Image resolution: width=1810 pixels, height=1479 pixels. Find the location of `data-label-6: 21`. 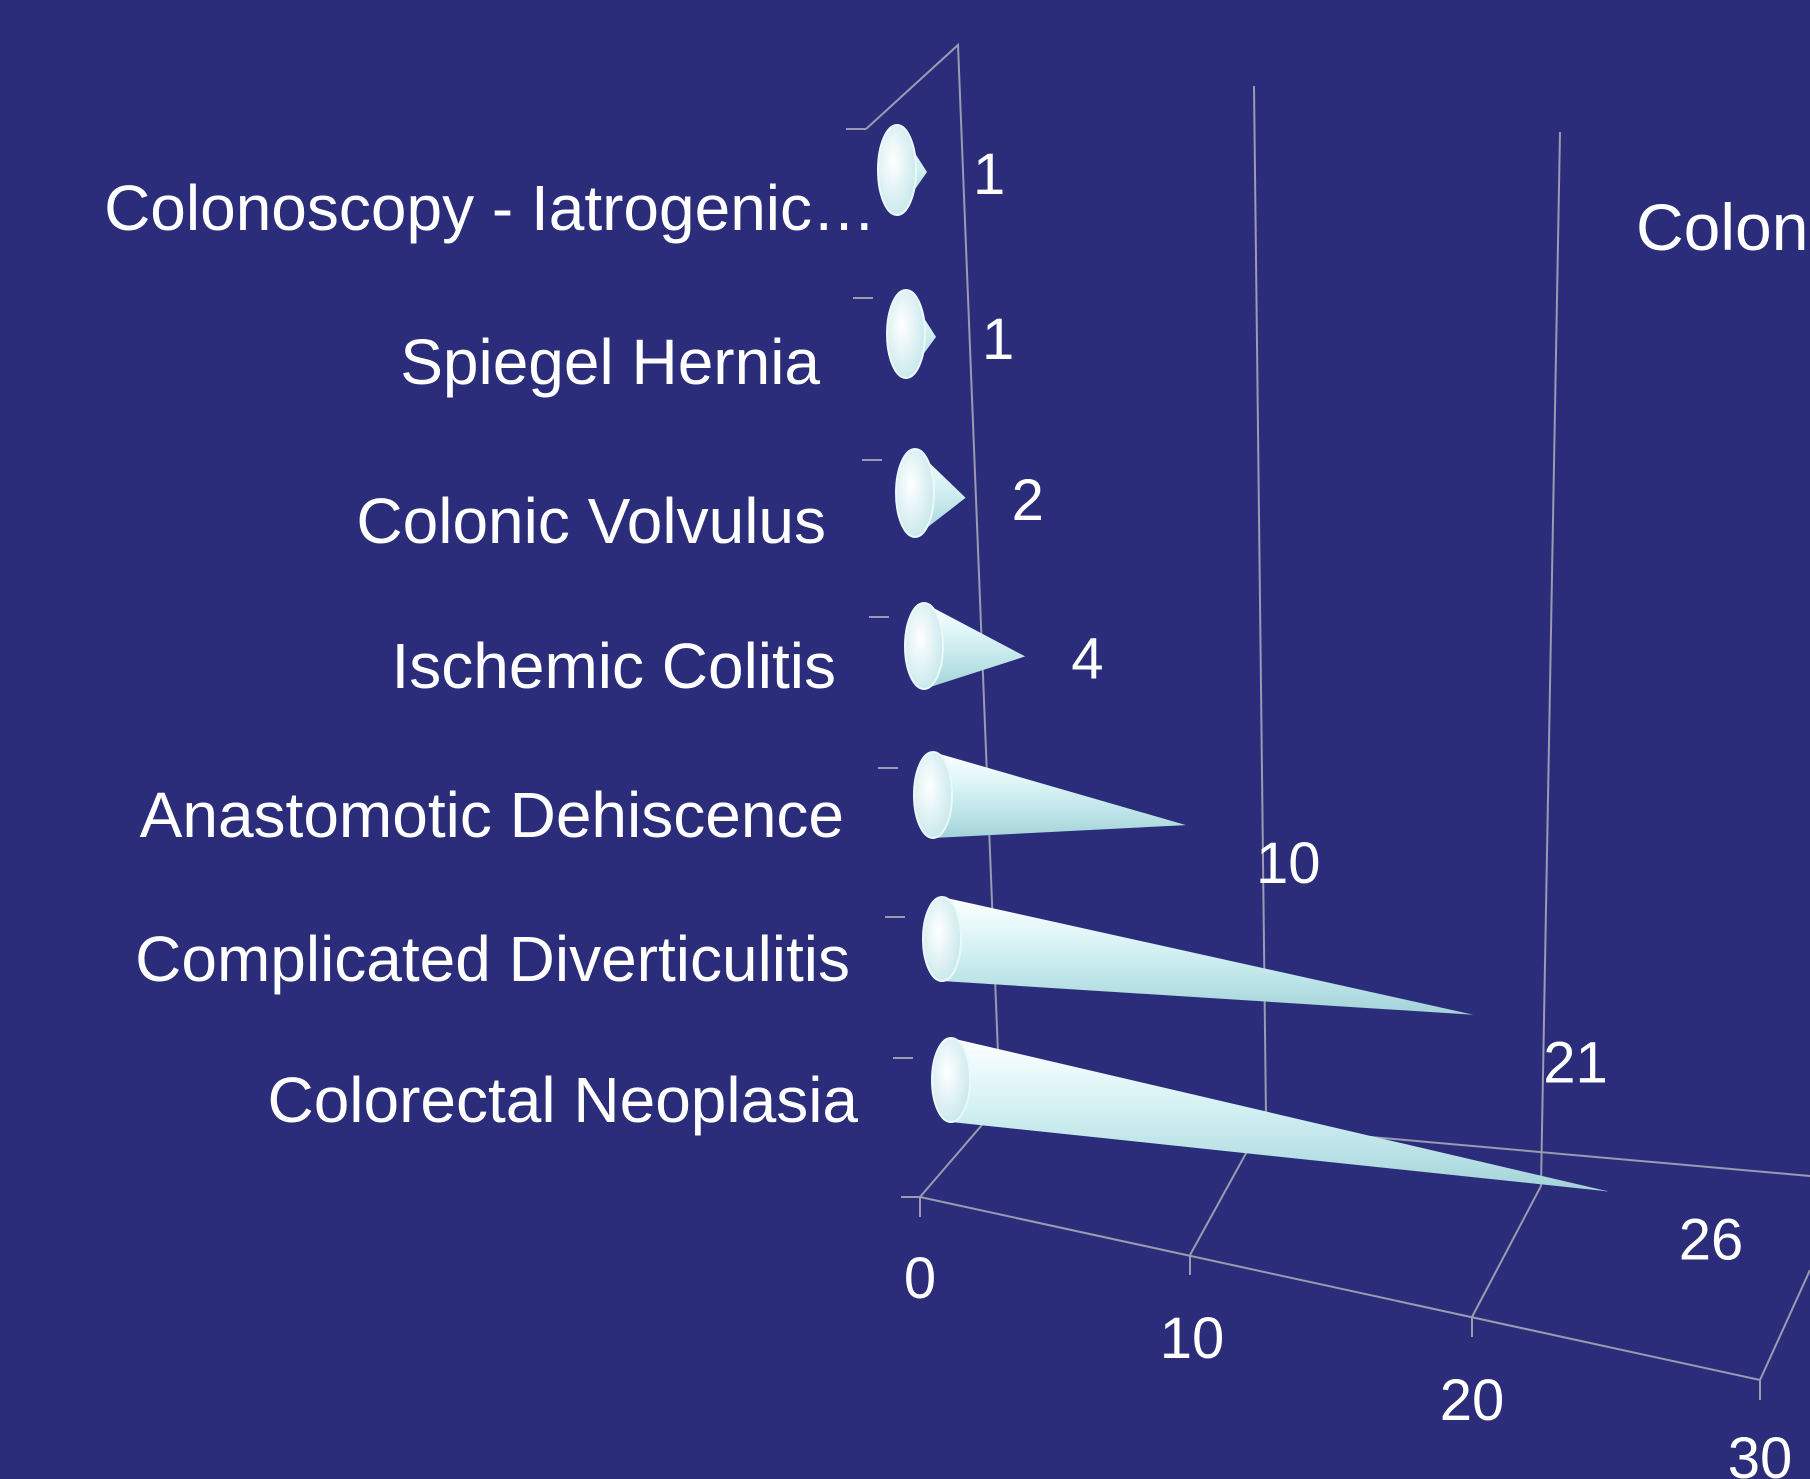

data-label-6: 21 is located at coordinates (1575, 1063).